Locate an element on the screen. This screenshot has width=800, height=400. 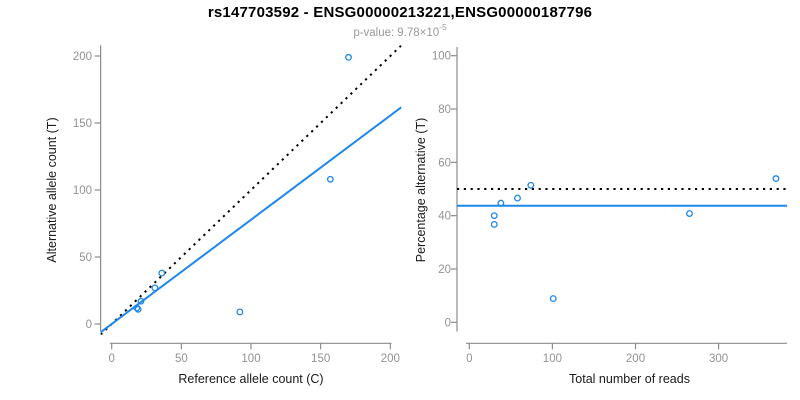
y-tick-label: 80 is located at coordinates (444, 110).